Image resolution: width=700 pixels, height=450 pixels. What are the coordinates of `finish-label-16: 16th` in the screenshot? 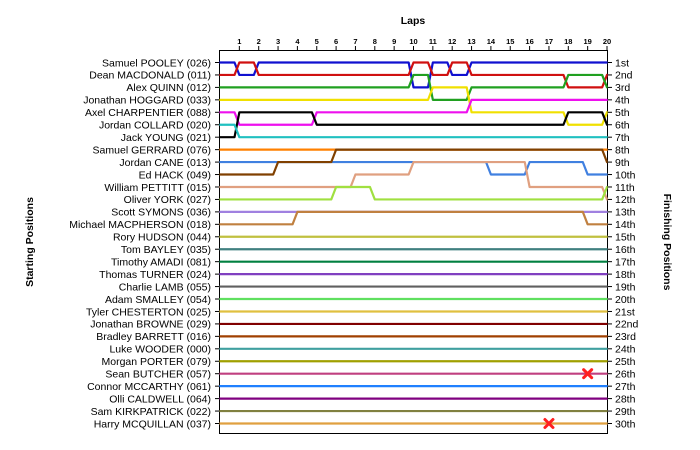 It's located at (625, 250).